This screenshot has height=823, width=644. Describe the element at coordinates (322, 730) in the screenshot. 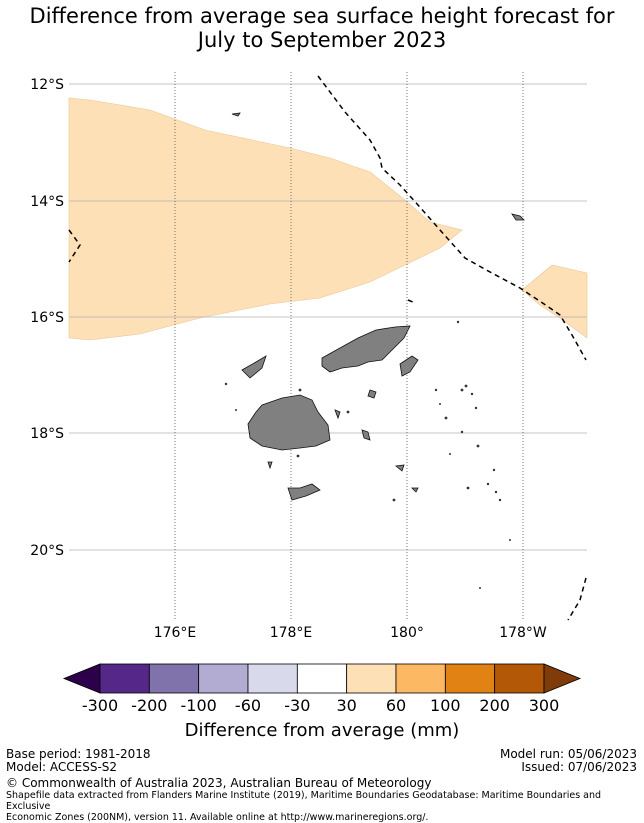

I see `colorbar-label: Difference from average (mm)` at that location.